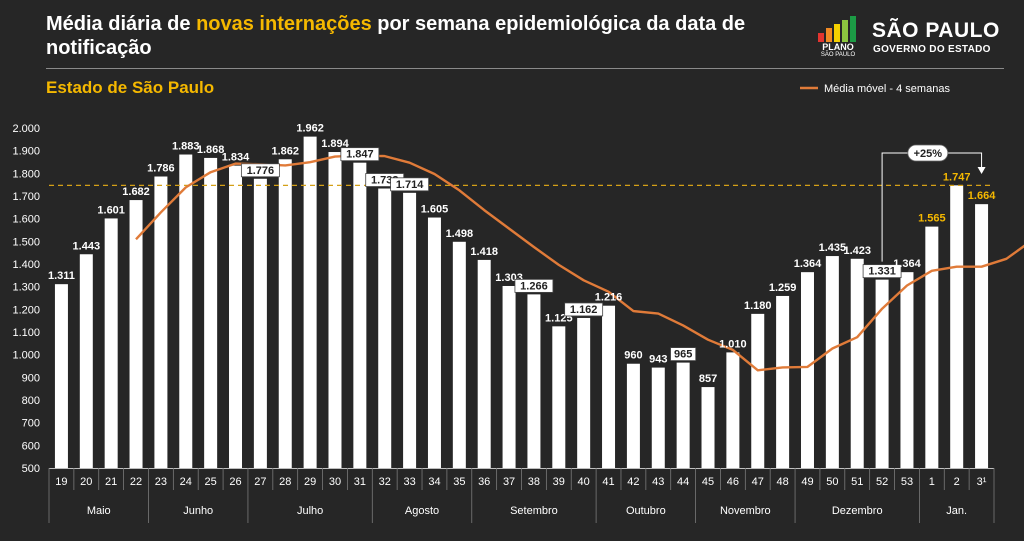  Describe the element at coordinates (936, 30) in the screenshot. I see `sp-logo-line1: SÃO PAULO` at that location.